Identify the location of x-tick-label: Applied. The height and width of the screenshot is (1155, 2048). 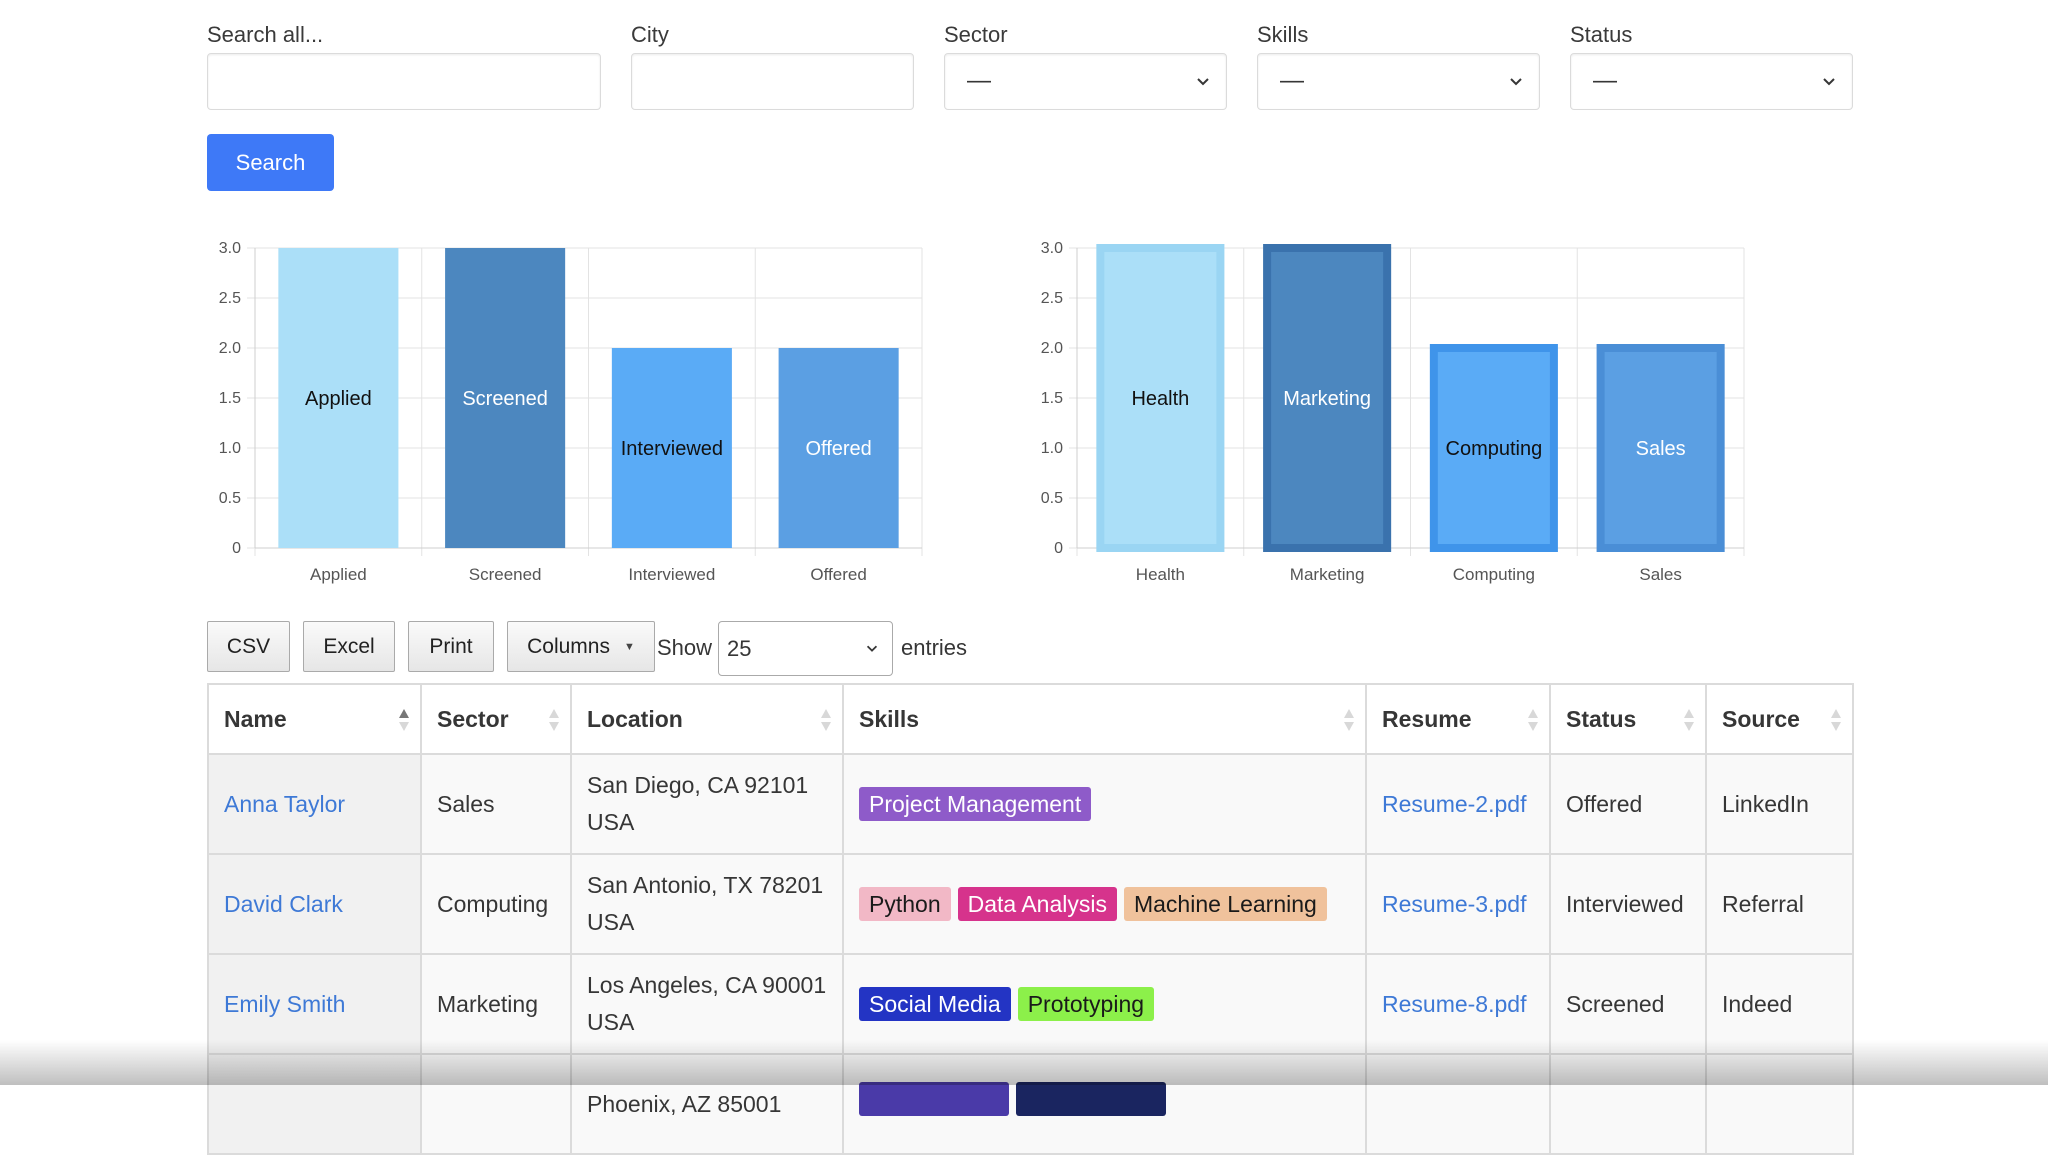
(338, 574).